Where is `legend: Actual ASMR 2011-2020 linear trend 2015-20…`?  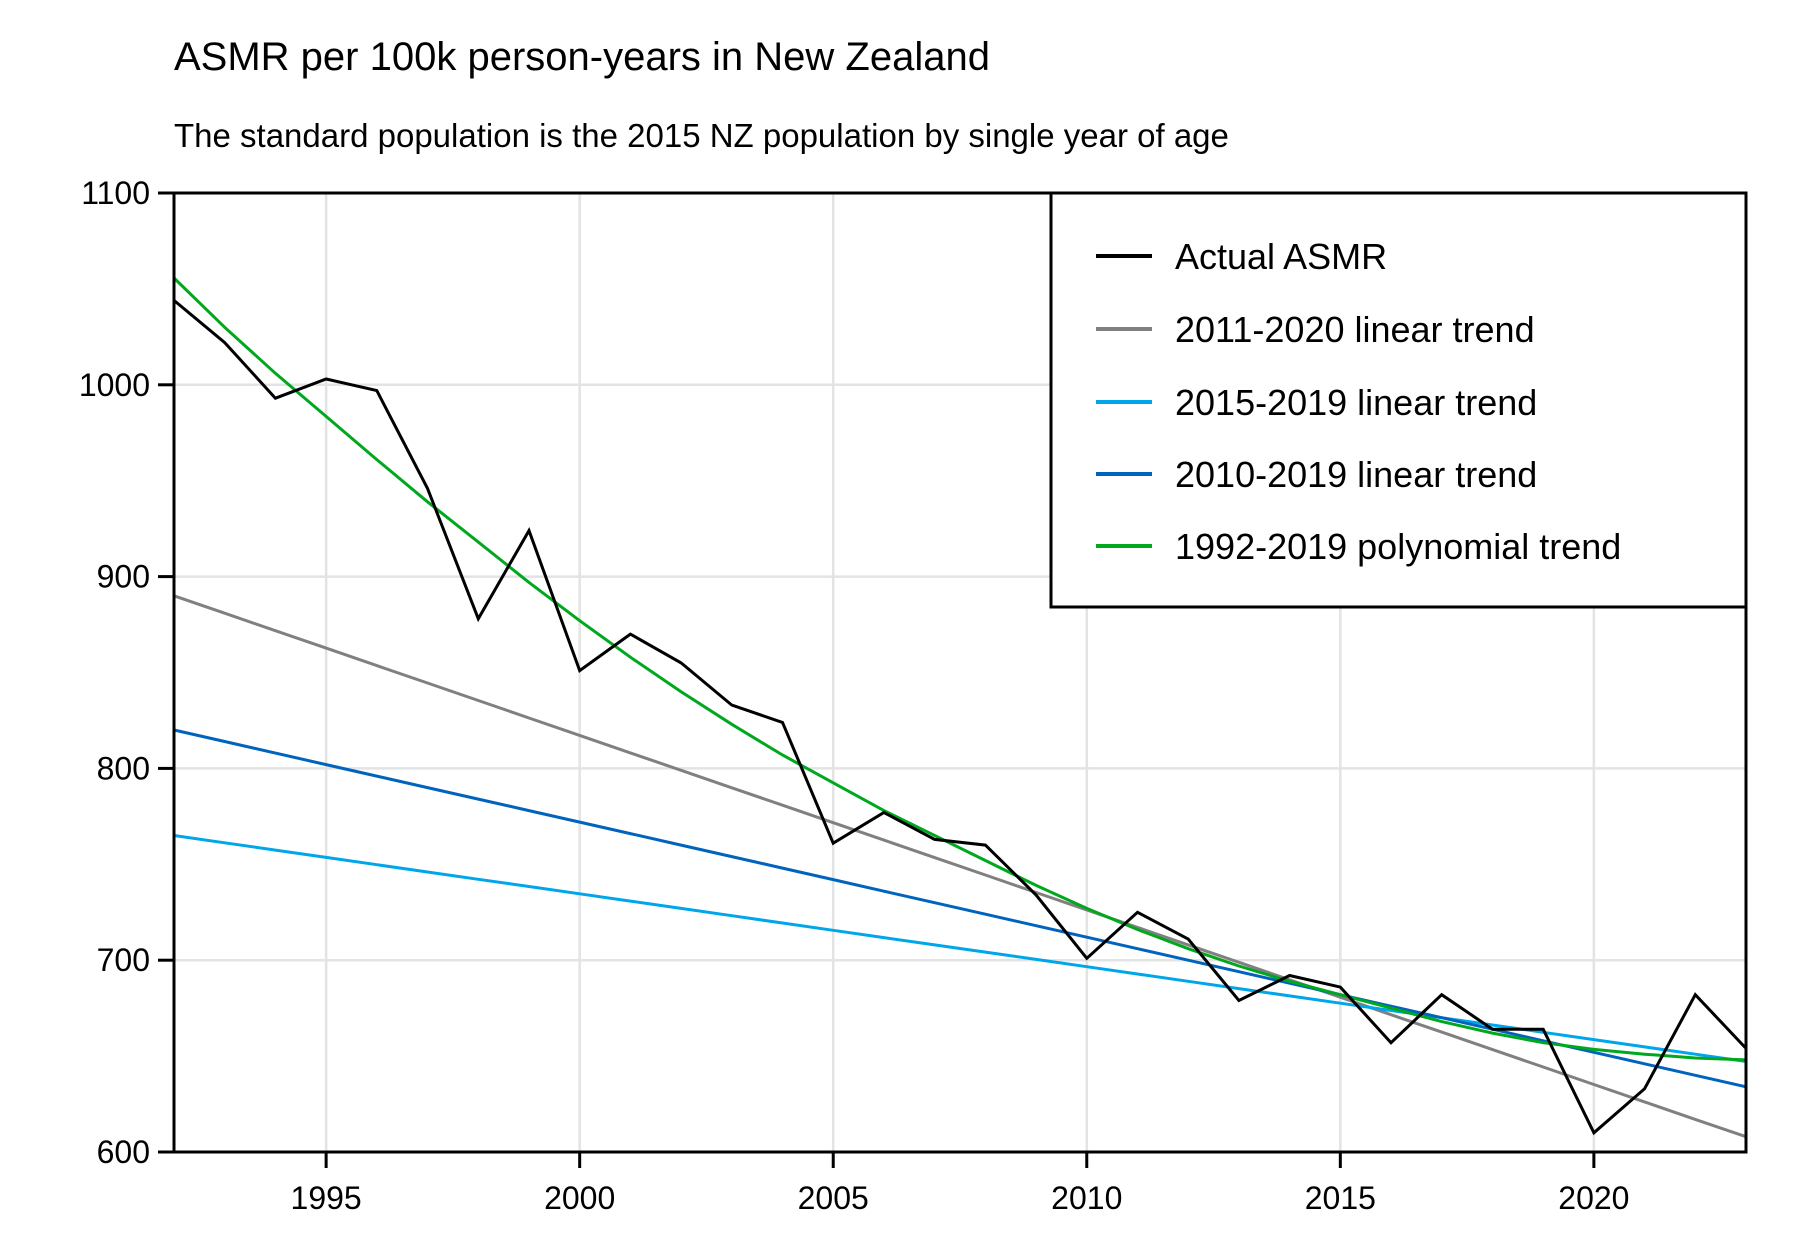
legend: Actual ASMR 2011-2020 linear trend 2015-20… is located at coordinates (1398, 400).